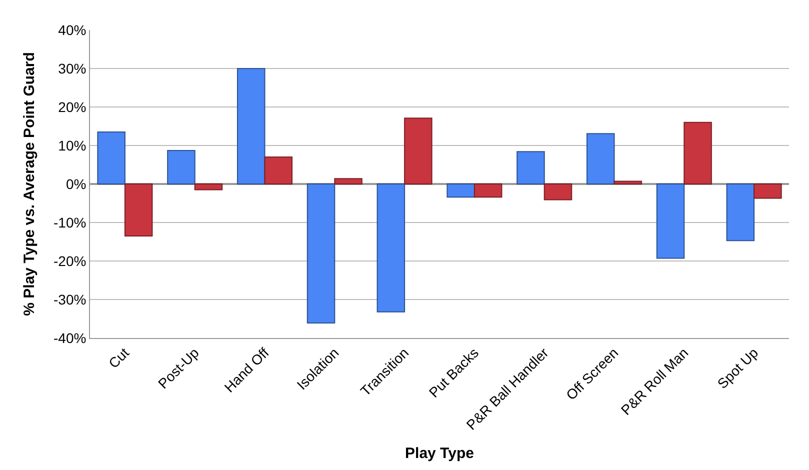 The image size is (809, 470). What do you see at coordinates (439, 453) in the screenshot?
I see `x-axis-title: Play Type` at bounding box center [439, 453].